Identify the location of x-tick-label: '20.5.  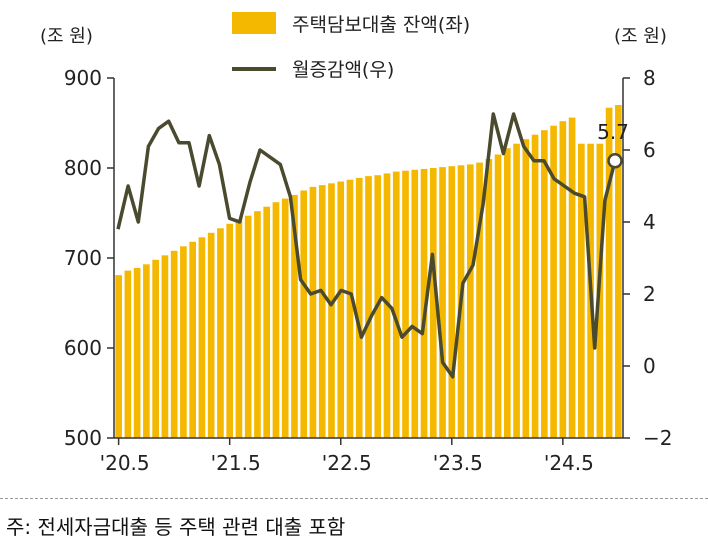
(125, 463).